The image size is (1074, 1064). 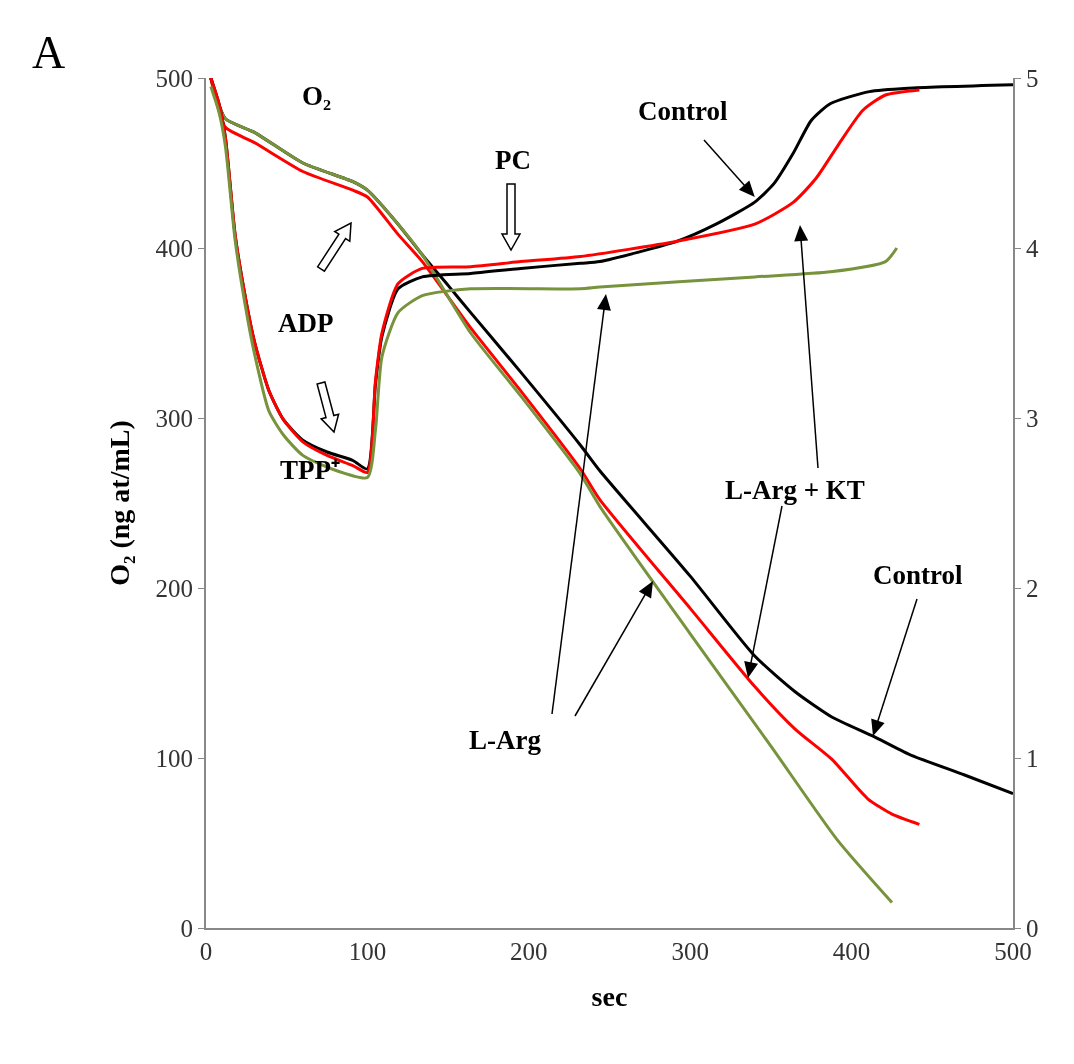 I want to click on annotation: PC, so click(x=513, y=160).